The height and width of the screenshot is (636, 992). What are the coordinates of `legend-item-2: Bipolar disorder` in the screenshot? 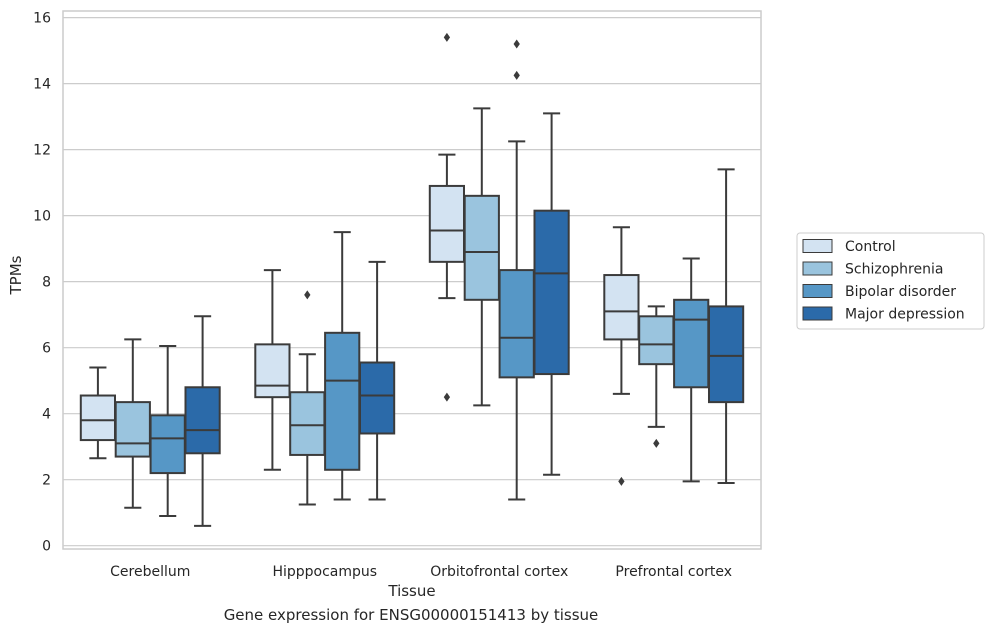 It's located at (879, 292).